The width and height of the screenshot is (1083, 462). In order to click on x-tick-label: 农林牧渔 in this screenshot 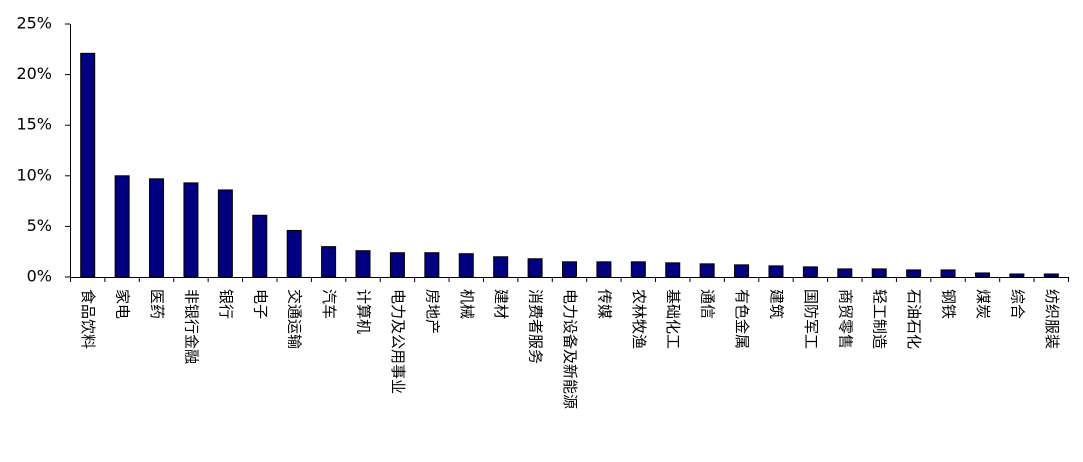, I will do `click(639, 319)`.